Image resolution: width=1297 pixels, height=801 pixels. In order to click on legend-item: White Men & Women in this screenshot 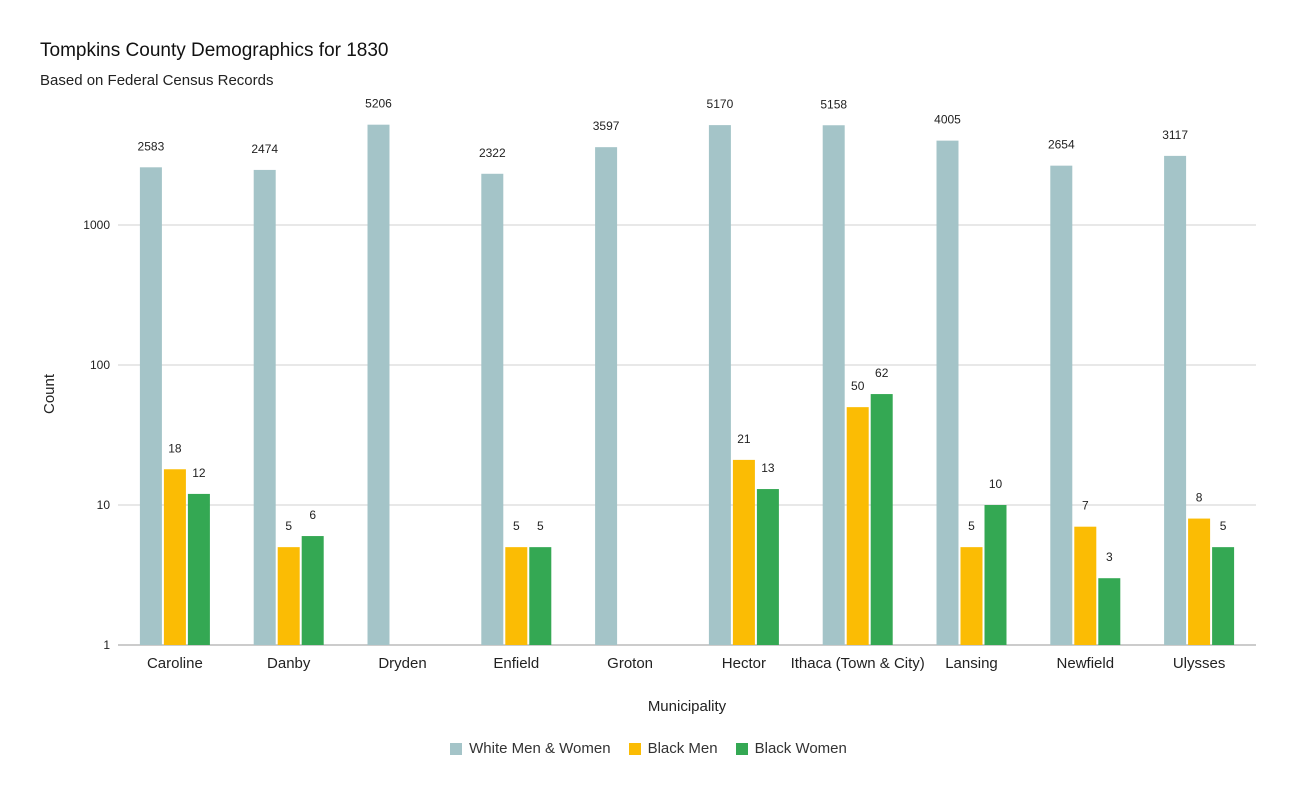, I will do `click(530, 748)`.